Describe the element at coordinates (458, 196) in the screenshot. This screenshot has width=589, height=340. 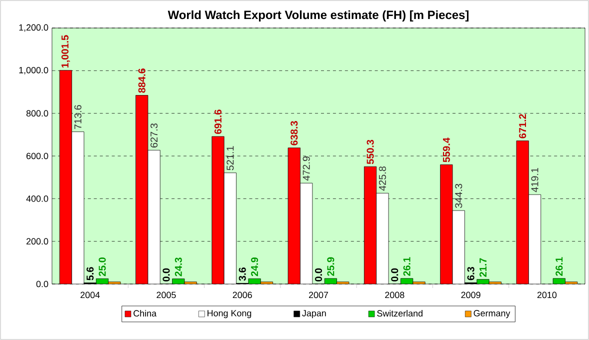
I see `data-label: 344.3` at that location.